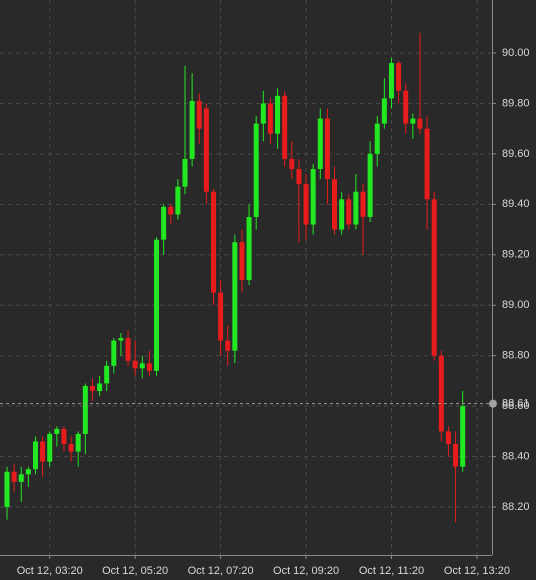  What do you see at coordinates (516, 457) in the screenshot?
I see `y-tick-label: 88.40` at bounding box center [516, 457].